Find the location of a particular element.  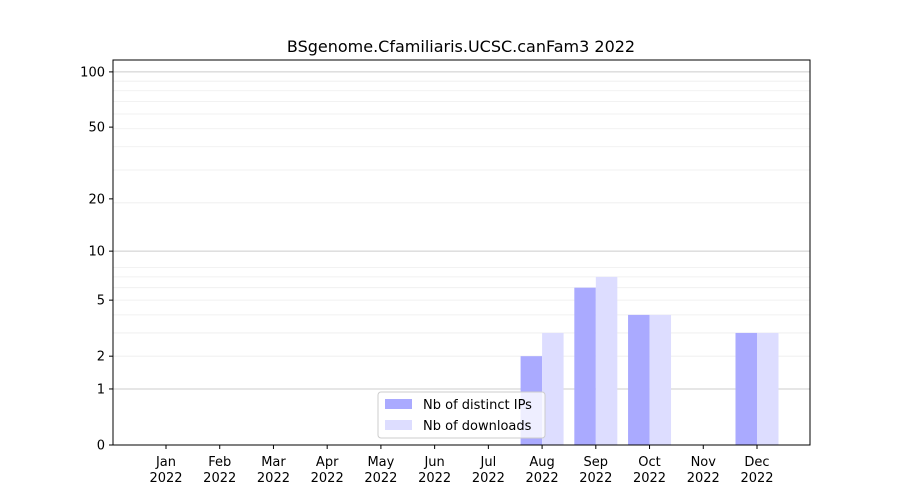

x-tick-label: Mar is located at coordinates (273, 462).